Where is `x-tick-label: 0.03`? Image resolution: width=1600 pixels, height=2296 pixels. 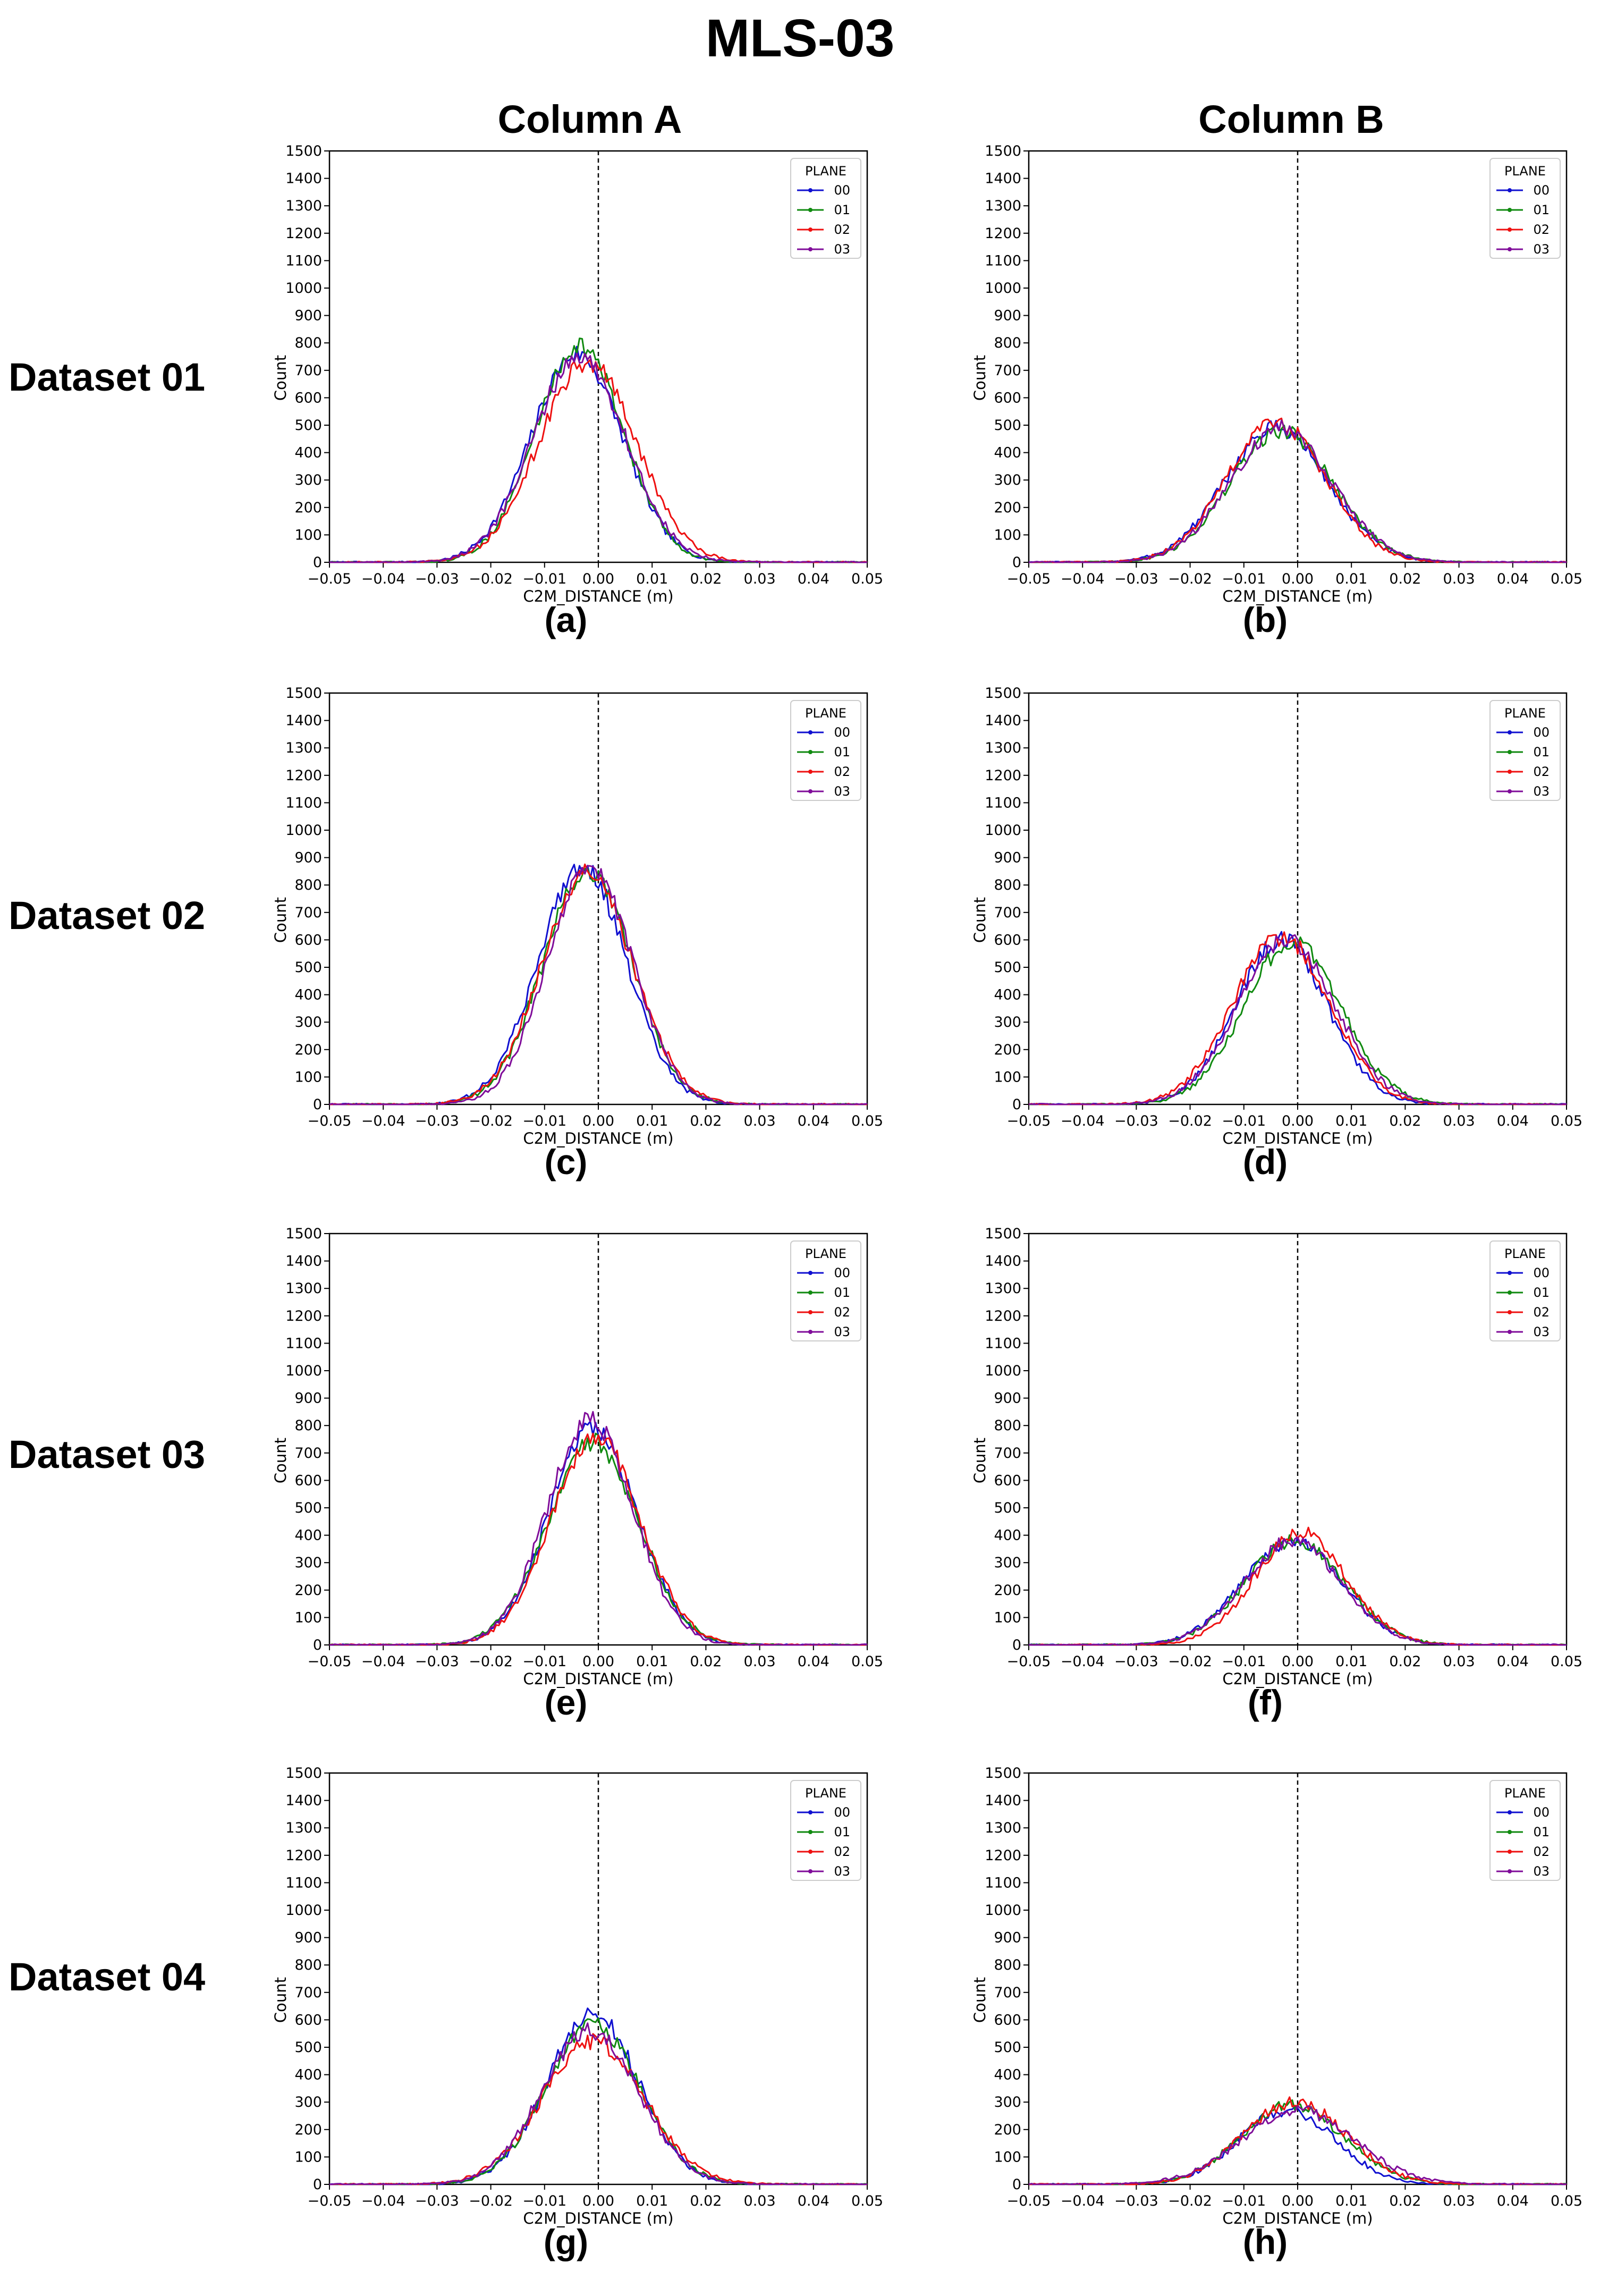 x-tick-label: 0.03 is located at coordinates (760, 2201).